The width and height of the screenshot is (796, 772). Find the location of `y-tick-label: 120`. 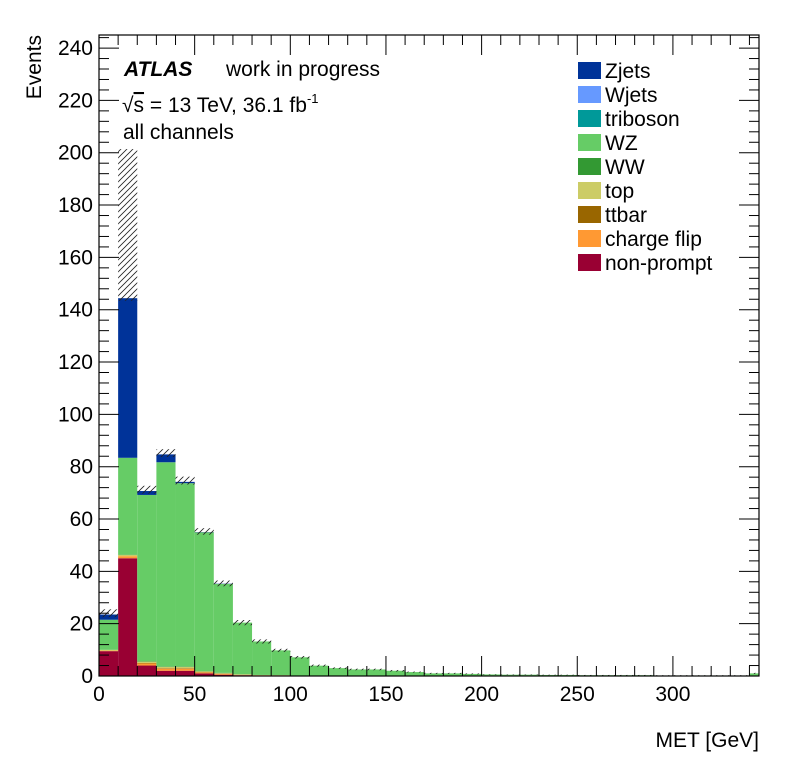

y-tick-label: 120 is located at coordinates (75, 362).